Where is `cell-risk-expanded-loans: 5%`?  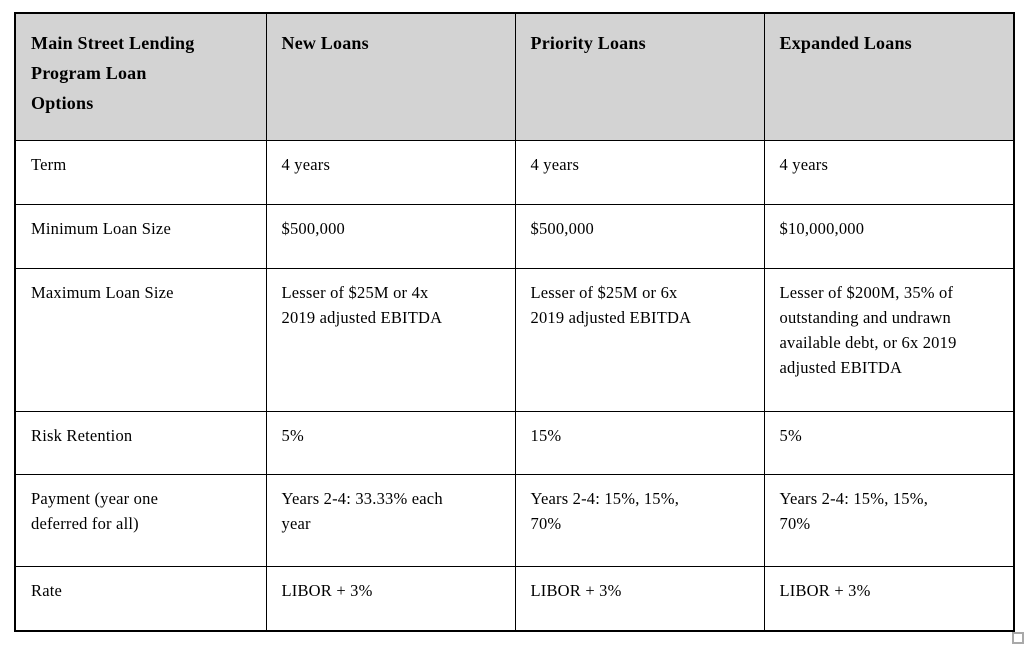 cell-risk-expanded-loans: 5% is located at coordinates (889, 442).